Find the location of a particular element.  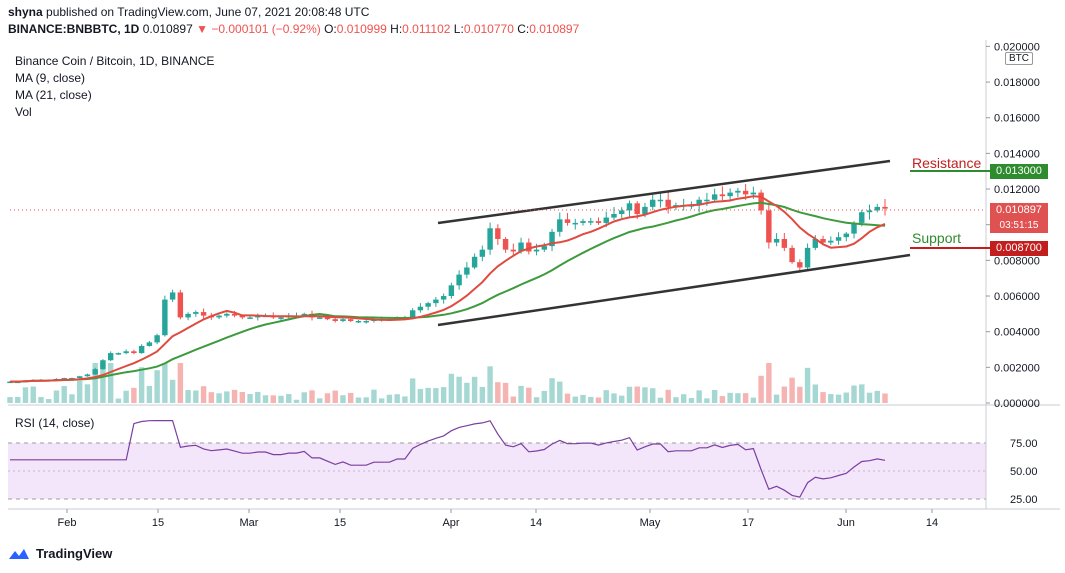

support-price-tag: 0.008700 is located at coordinates (1019, 248).